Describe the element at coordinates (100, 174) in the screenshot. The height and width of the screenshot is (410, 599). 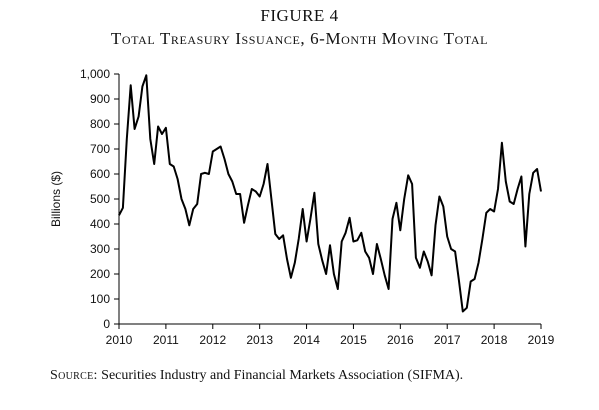
I see `y-tick-label: 600` at that location.